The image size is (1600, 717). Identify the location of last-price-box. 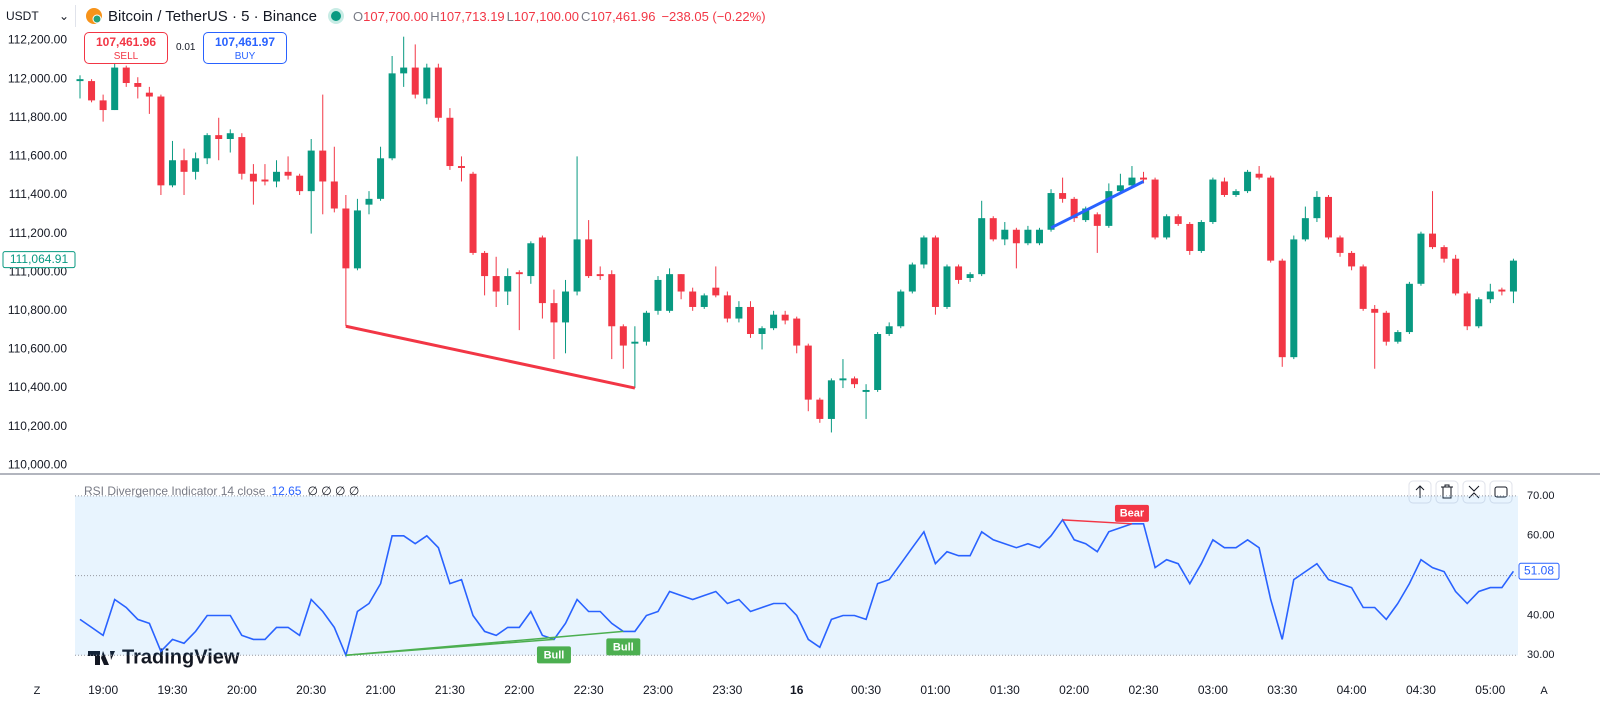
(39, 260).